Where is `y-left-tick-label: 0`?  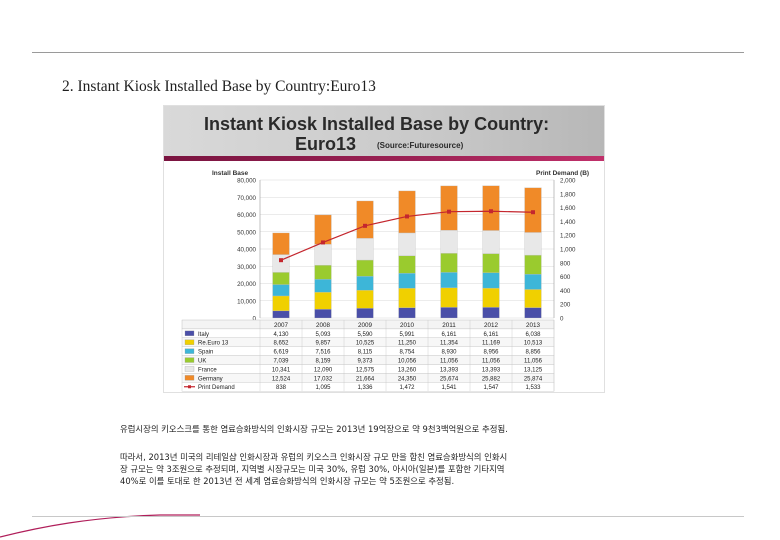 y-left-tick-label: 0 is located at coordinates (255, 319).